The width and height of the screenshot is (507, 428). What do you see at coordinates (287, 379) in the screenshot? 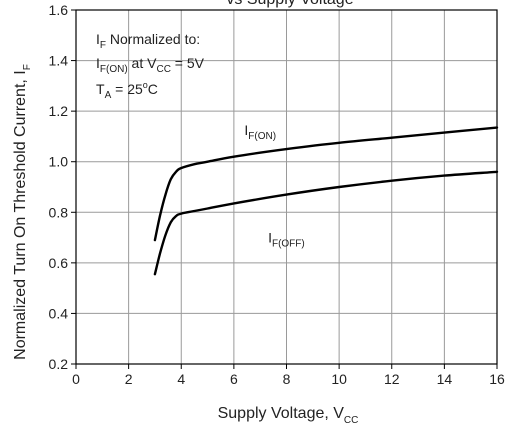
I see `x-tick-label: 8` at bounding box center [287, 379].